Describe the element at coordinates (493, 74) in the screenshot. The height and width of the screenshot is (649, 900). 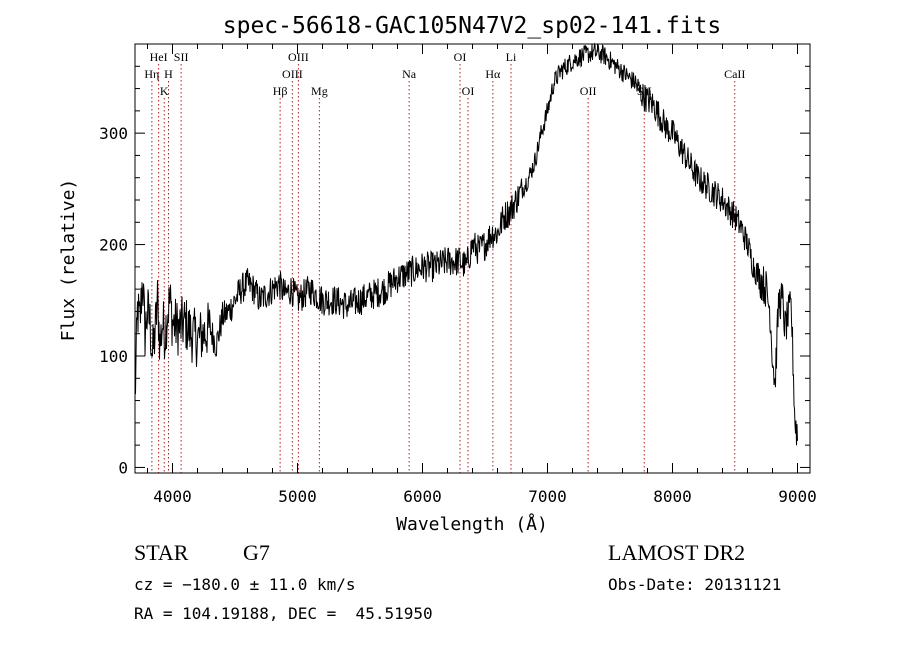
I see `line-label: Hα` at that location.